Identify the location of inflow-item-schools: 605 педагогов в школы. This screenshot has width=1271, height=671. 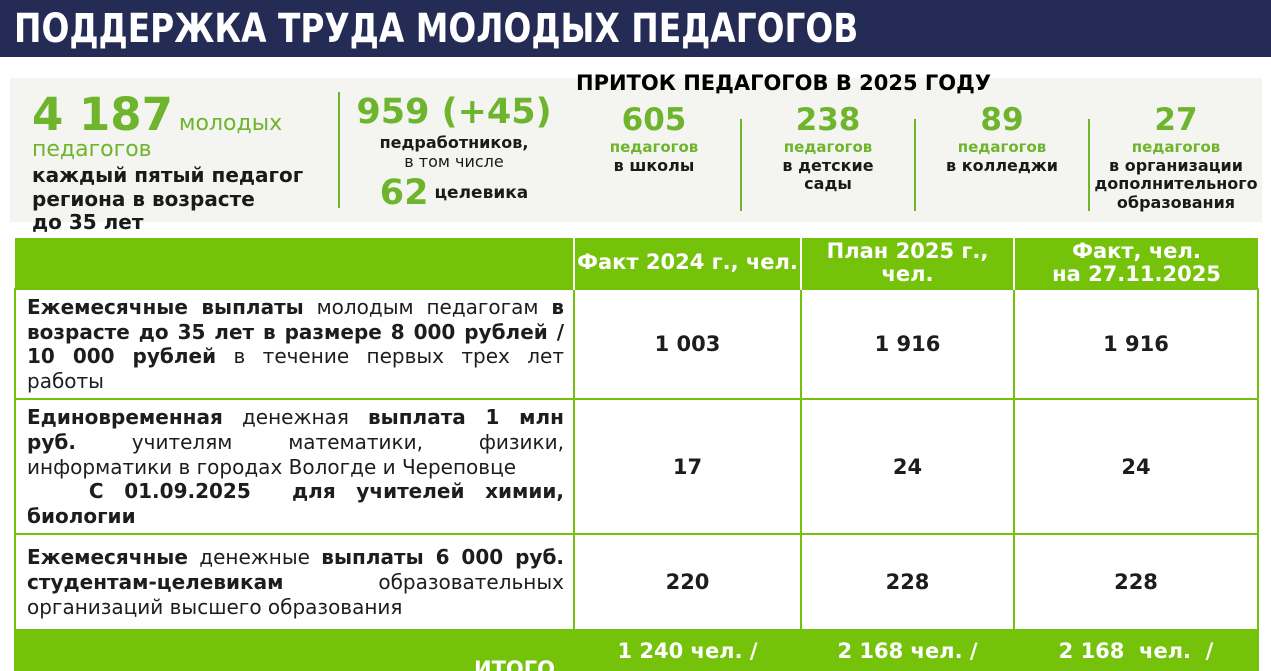
(654, 163).